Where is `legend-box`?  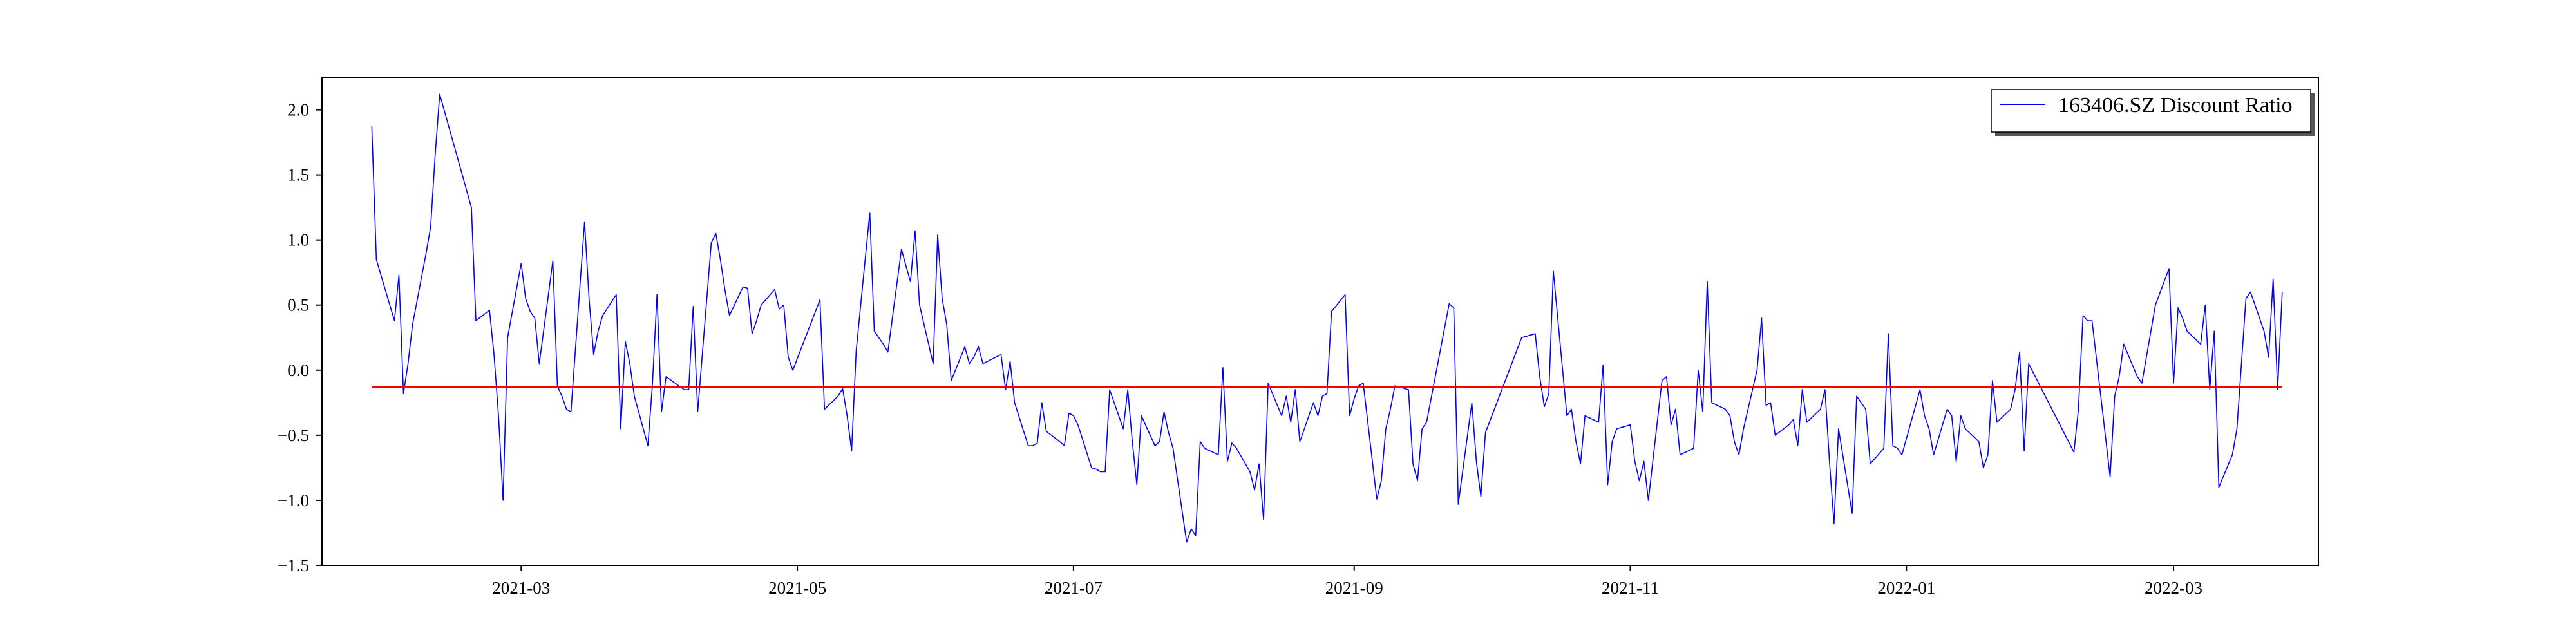
legend-box is located at coordinates (2151, 111).